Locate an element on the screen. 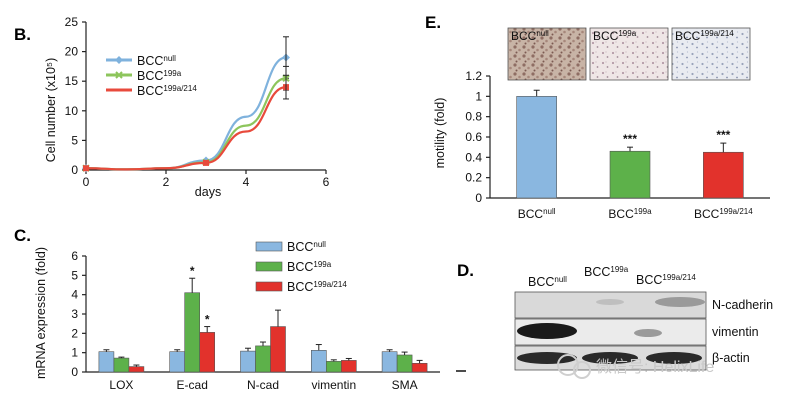 The width and height of the screenshot is (797, 411). panel-b-y-tick-label: 5 is located at coordinates (74, 140).